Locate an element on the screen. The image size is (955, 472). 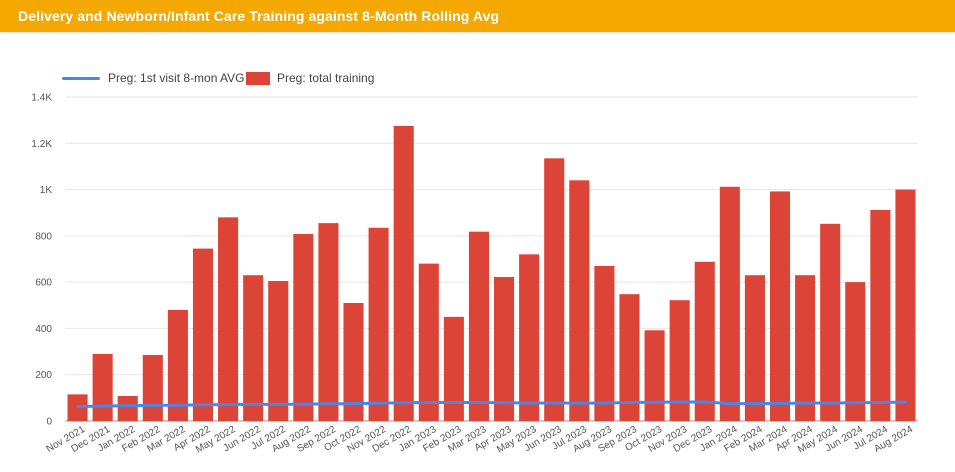
y-tick-label: 600 is located at coordinates (43, 283).